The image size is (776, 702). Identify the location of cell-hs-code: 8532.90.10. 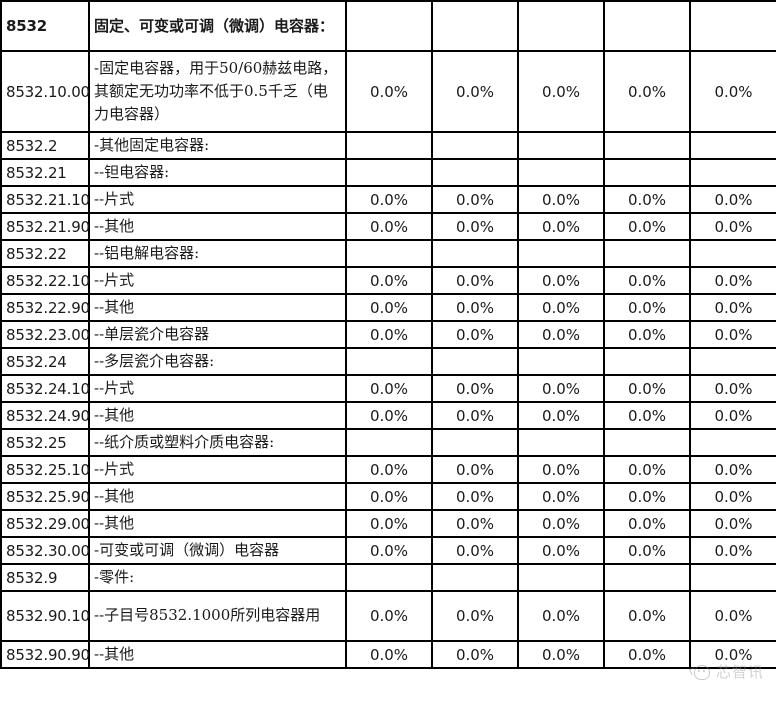
(45, 616).